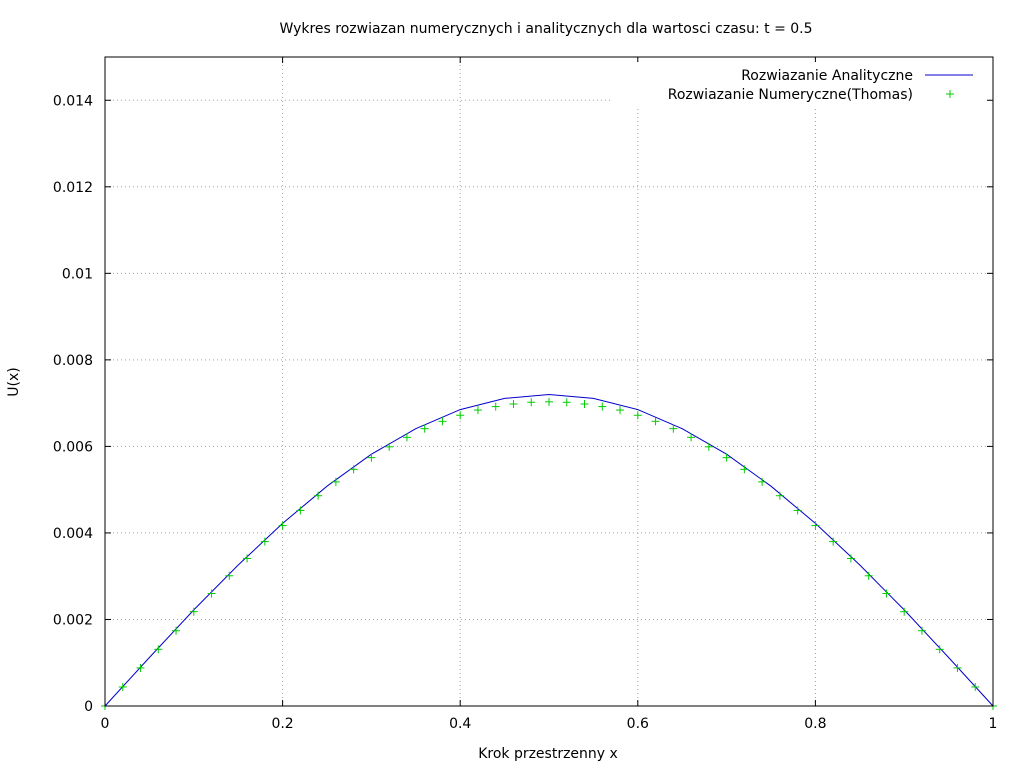 The width and height of the screenshot is (1024, 768). I want to click on y-tick-label: 0.006, so click(73, 447).